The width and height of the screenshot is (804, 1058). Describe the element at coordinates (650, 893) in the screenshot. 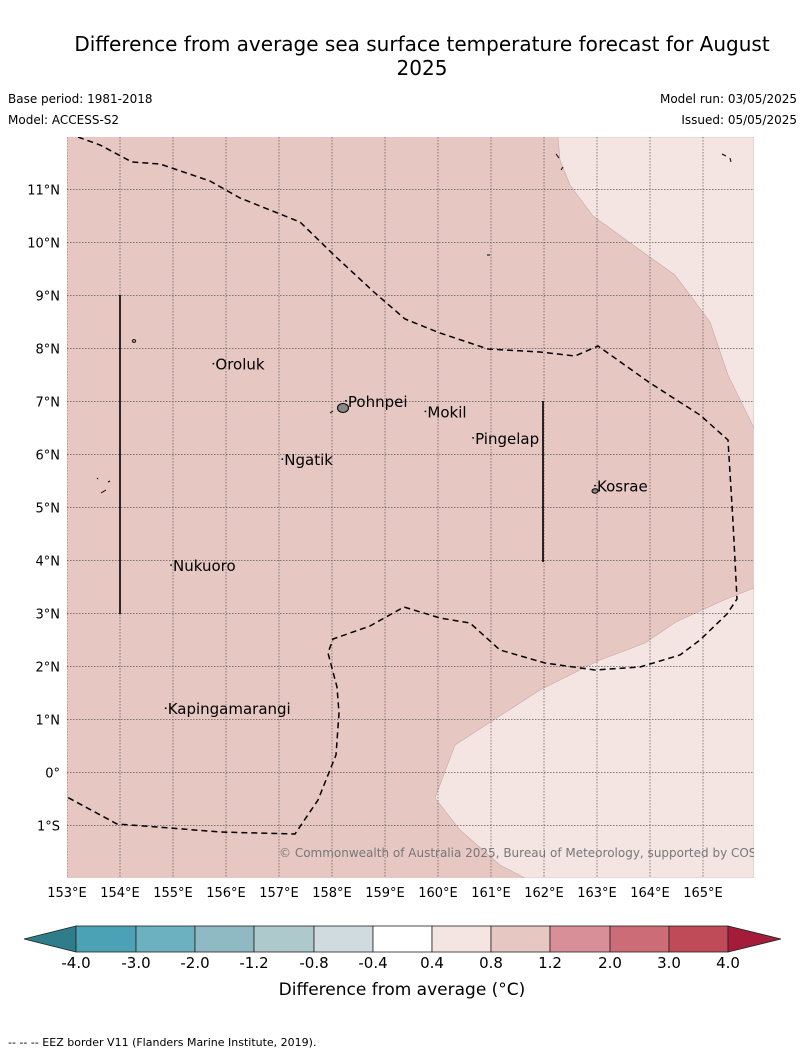

I see `lon-tick-label: 164°E` at that location.